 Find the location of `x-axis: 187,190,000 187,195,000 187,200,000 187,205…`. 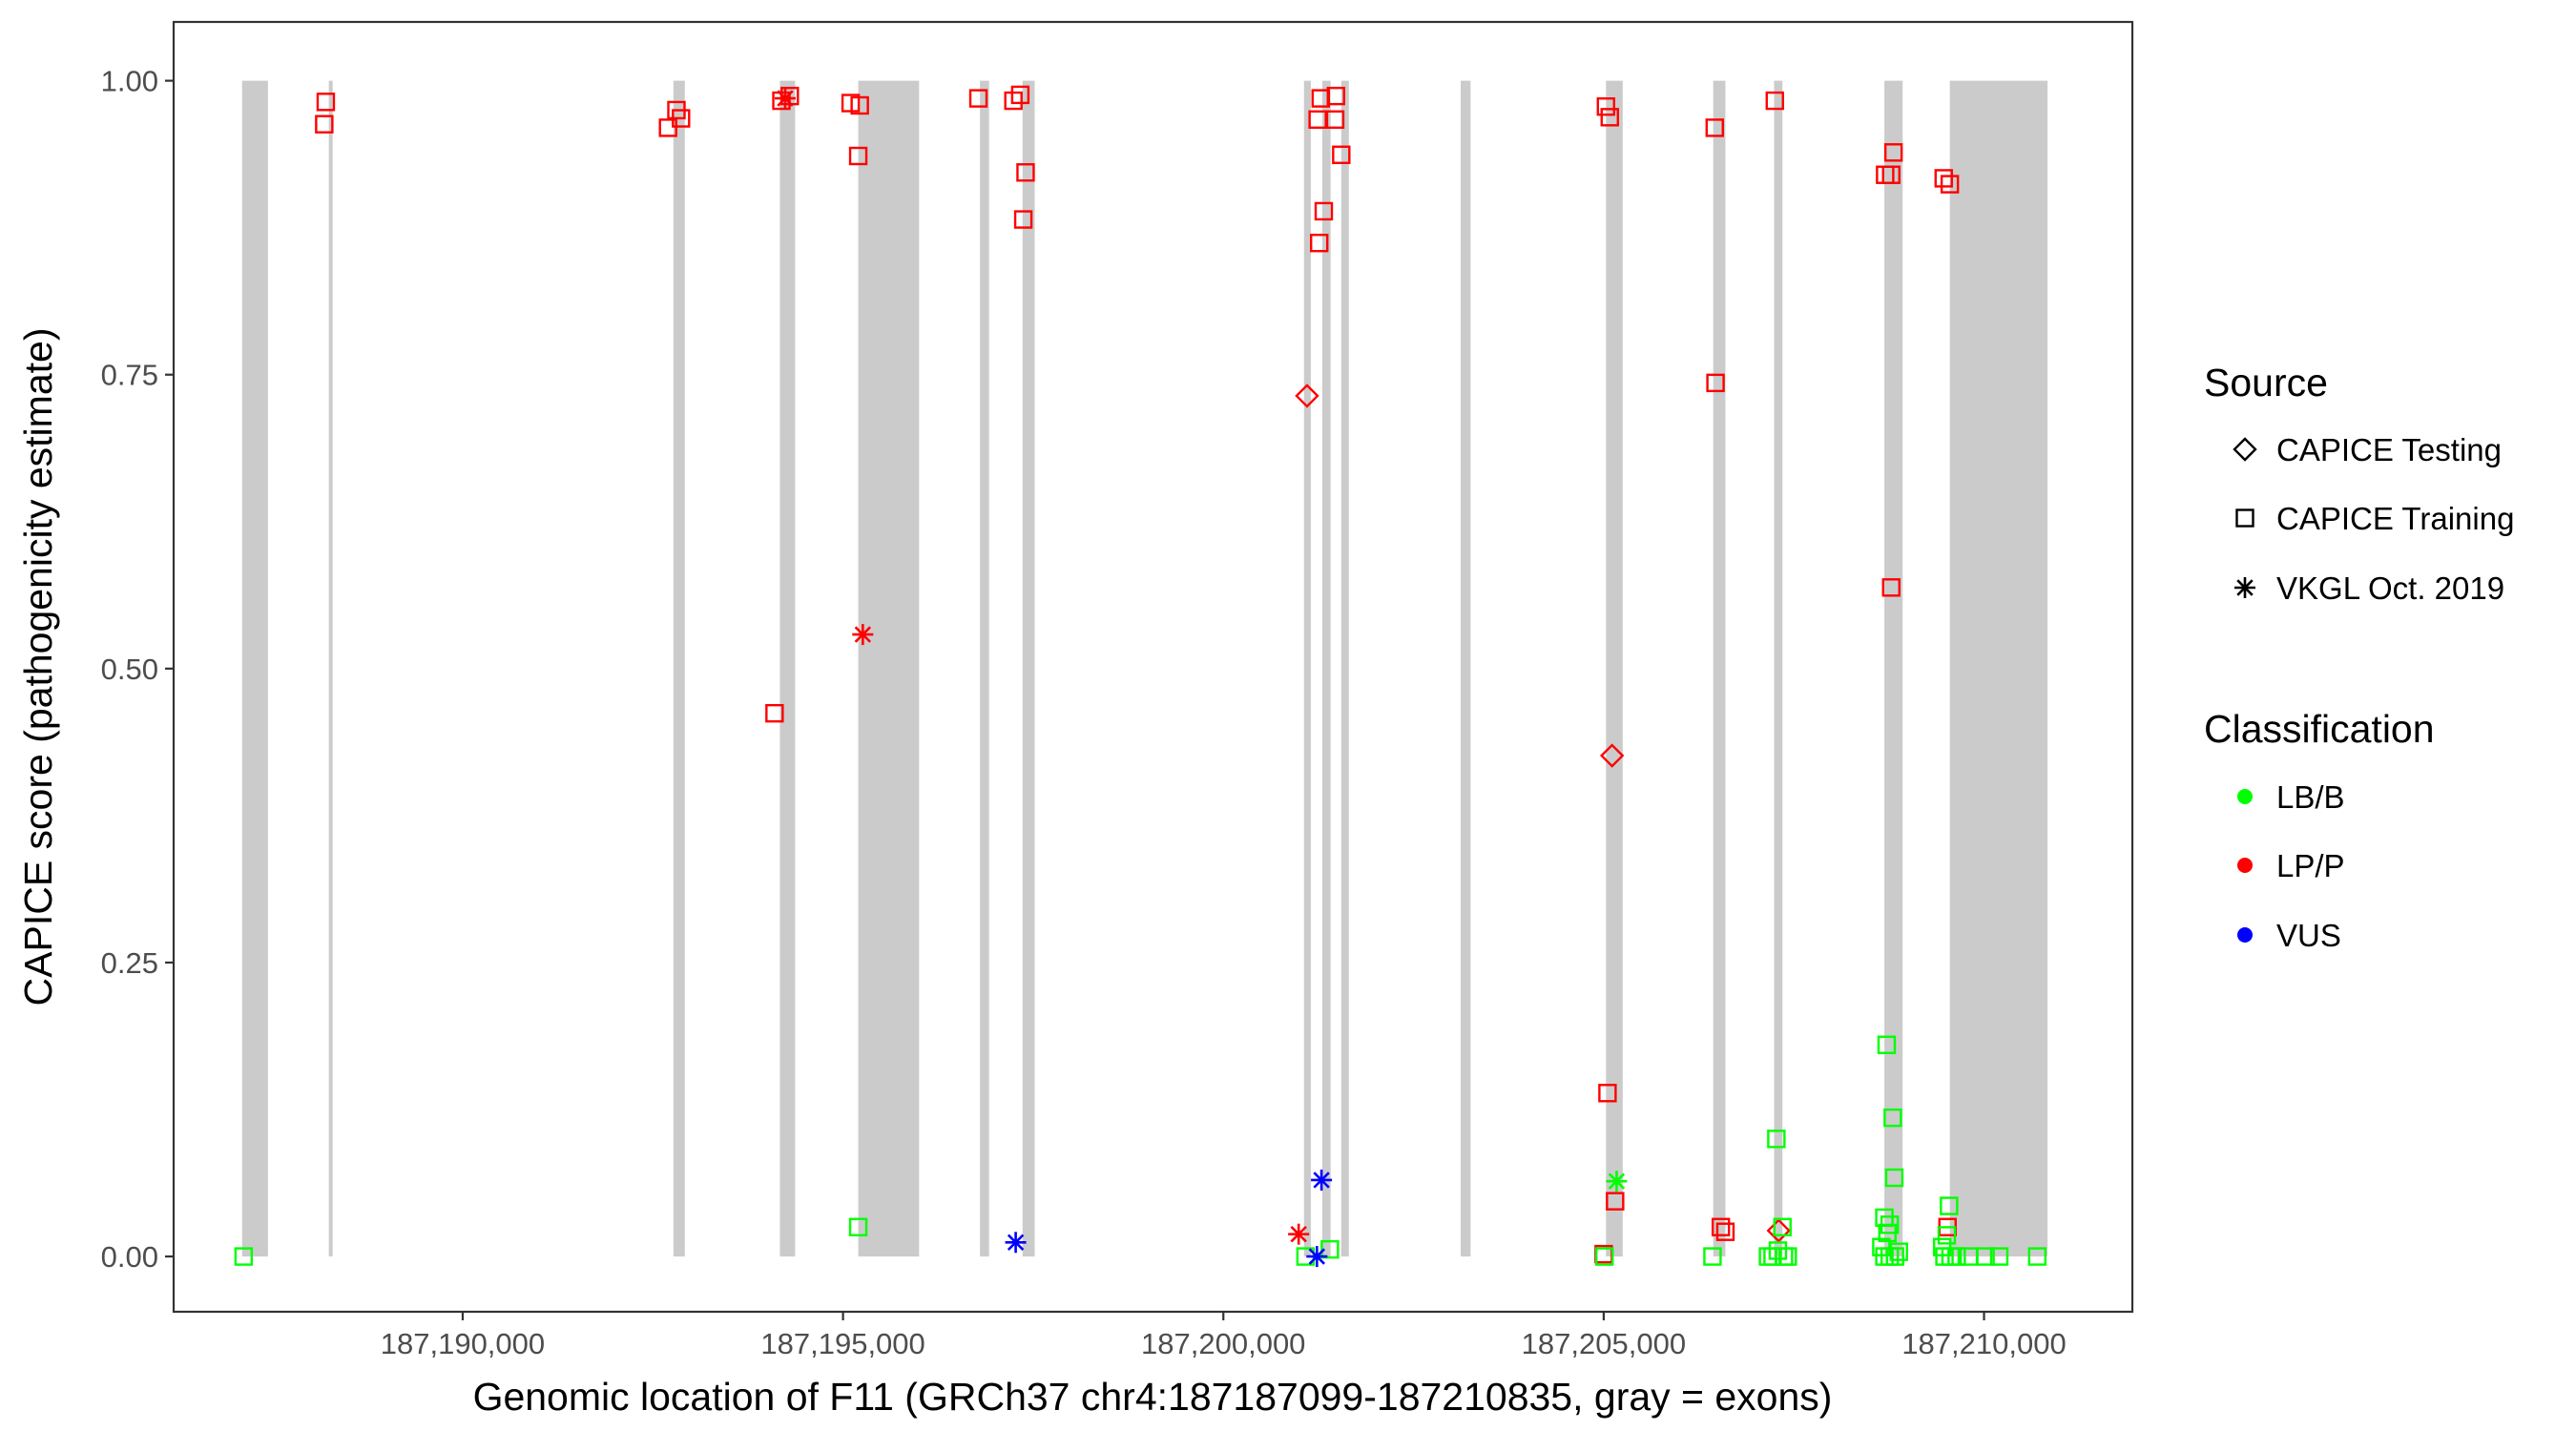

x-axis: 187,190,000 187,195,000 187,200,000 187,205… is located at coordinates (1224, 1336).